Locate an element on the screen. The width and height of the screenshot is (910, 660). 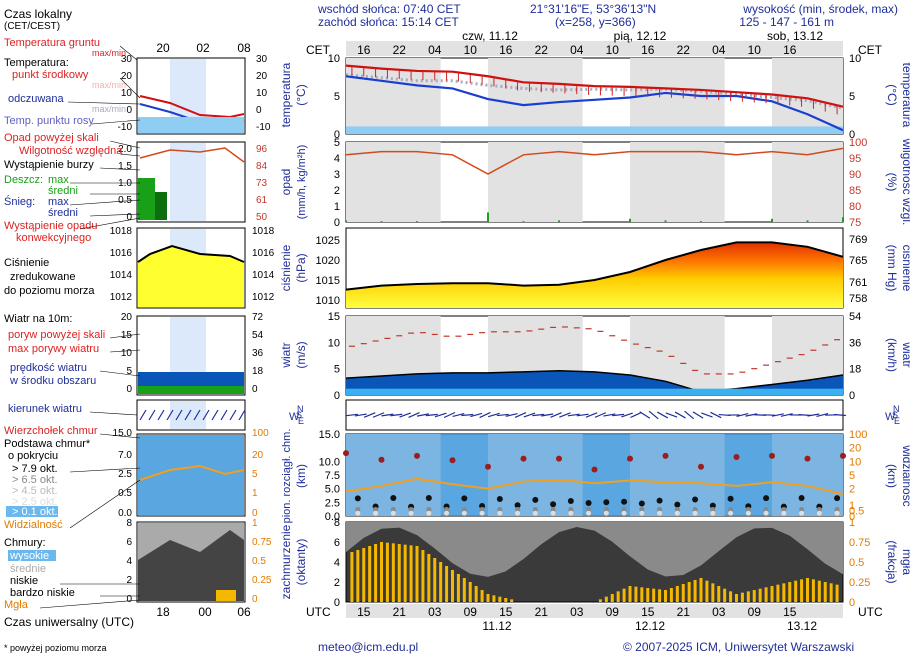
footer-email: meteo@icm.edu.pl is located at coordinates (368, 647).